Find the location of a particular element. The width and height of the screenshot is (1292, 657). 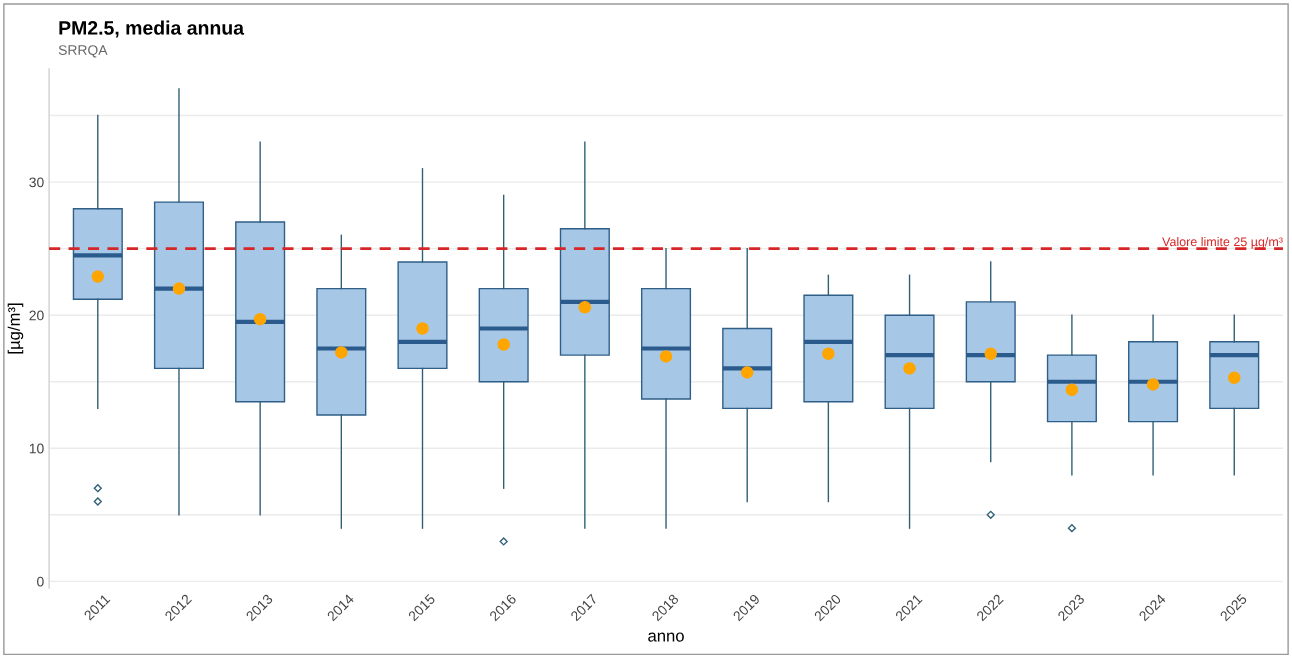

x-axis-title: anno is located at coordinates (666, 637).